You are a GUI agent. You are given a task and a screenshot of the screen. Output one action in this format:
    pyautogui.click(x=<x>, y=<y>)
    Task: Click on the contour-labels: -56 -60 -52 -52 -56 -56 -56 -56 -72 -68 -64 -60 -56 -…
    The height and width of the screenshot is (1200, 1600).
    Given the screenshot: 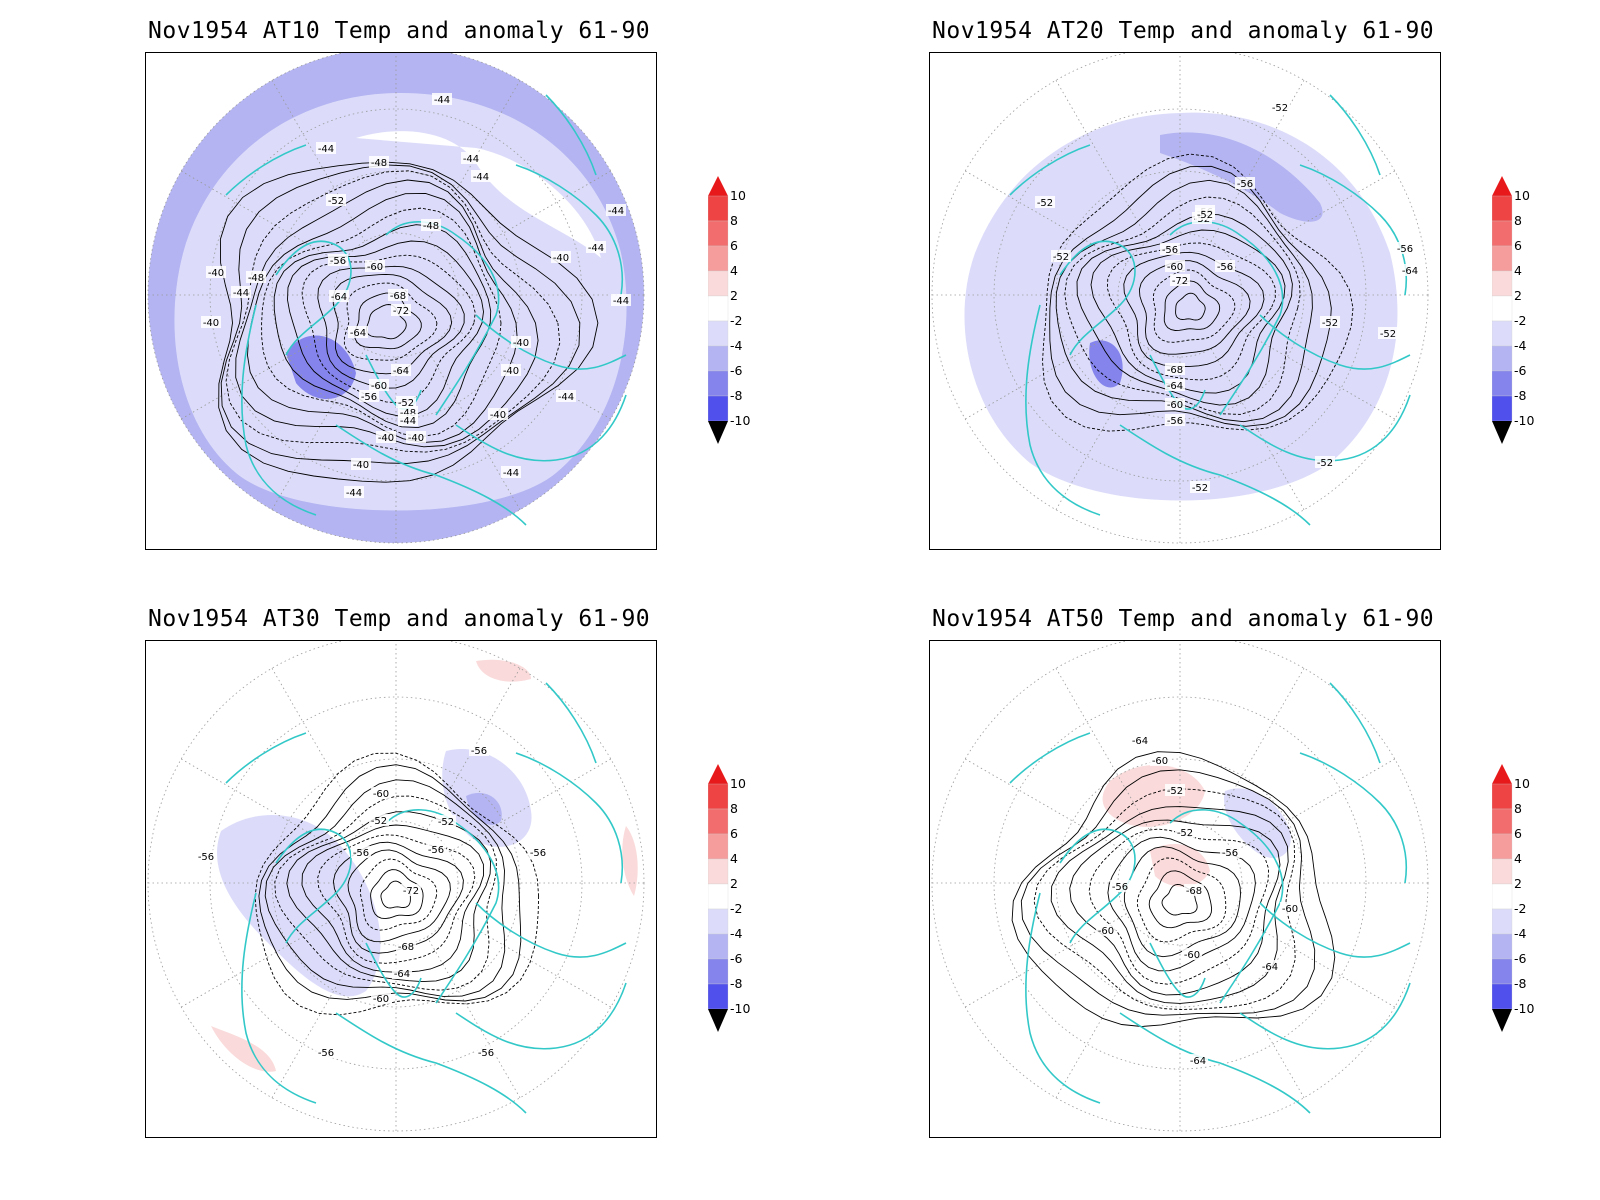 What is the action you would take?
    pyautogui.click(x=372, y=901)
    